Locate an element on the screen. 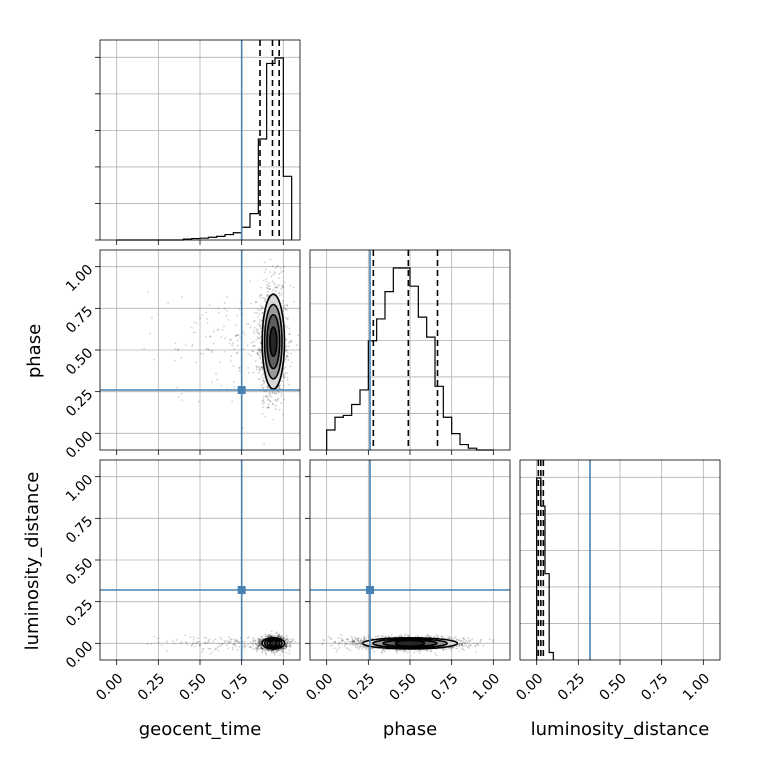  y-tick-label-luminosity_distance: 0.75 is located at coordinates (79, 529).